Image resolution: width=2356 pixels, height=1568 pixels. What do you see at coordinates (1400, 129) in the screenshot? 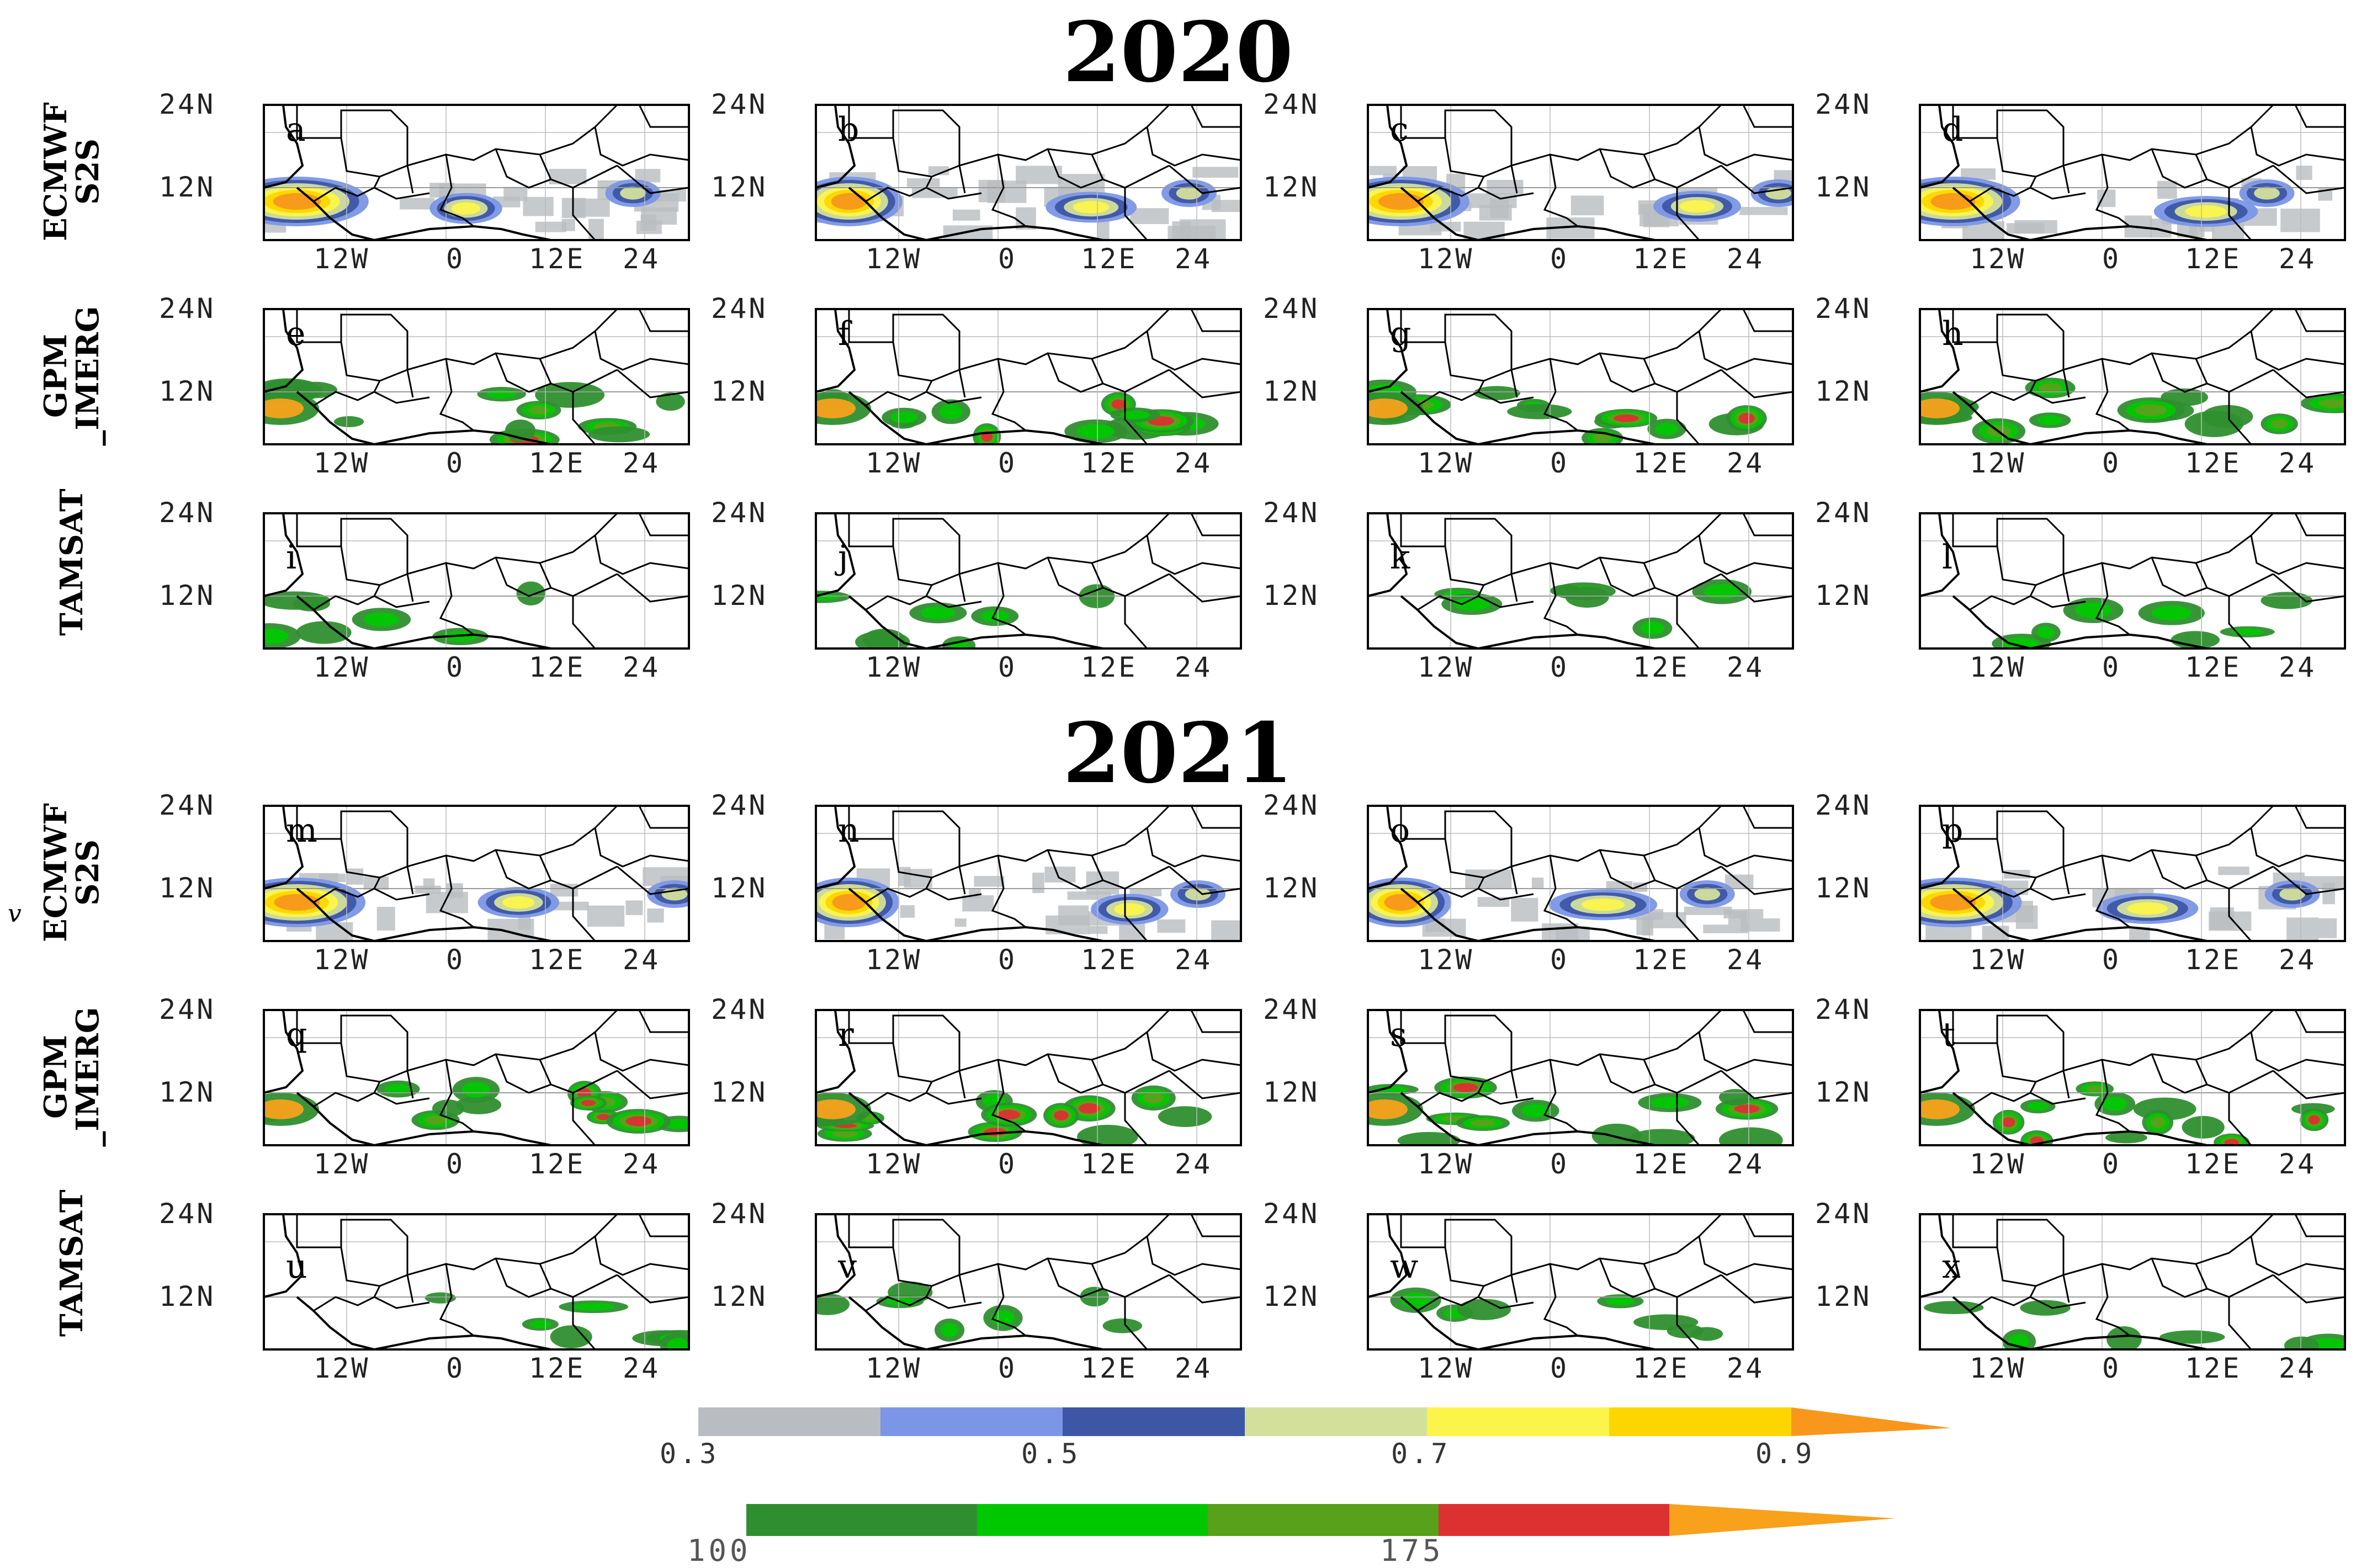
I see `panel-letter: c` at bounding box center [1400, 129].